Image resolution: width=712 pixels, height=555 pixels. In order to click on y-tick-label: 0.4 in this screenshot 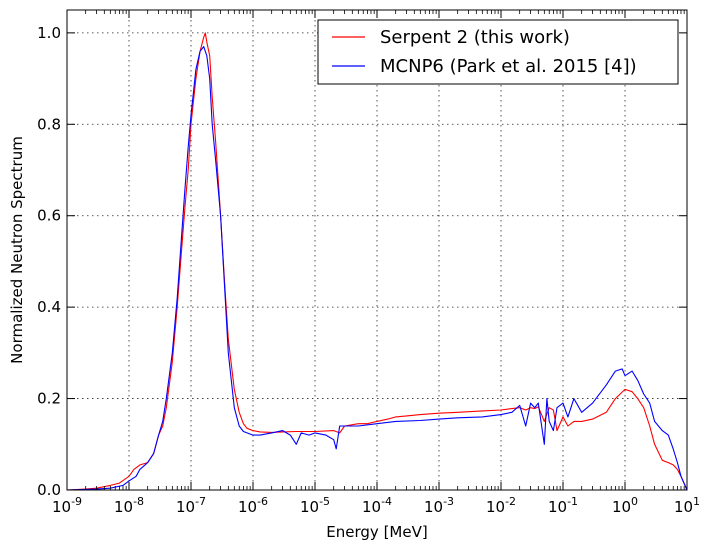, I will do `click(49, 307)`.